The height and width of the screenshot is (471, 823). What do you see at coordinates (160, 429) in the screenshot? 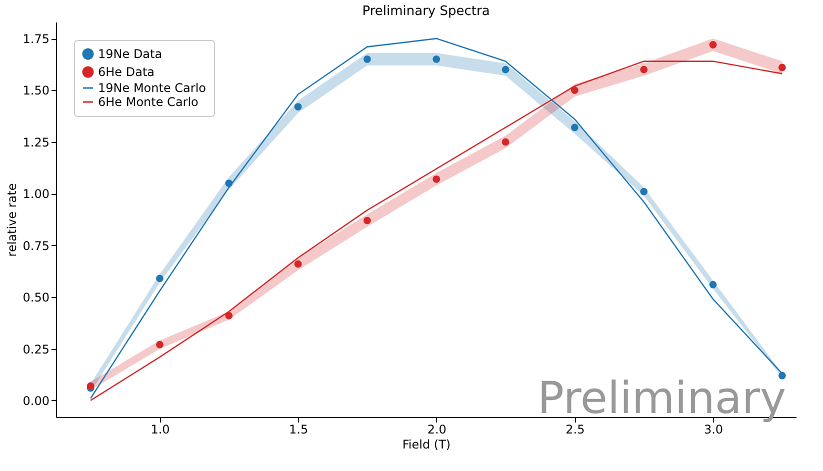
I see `x-tick-label: 1.0` at bounding box center [160, 429].